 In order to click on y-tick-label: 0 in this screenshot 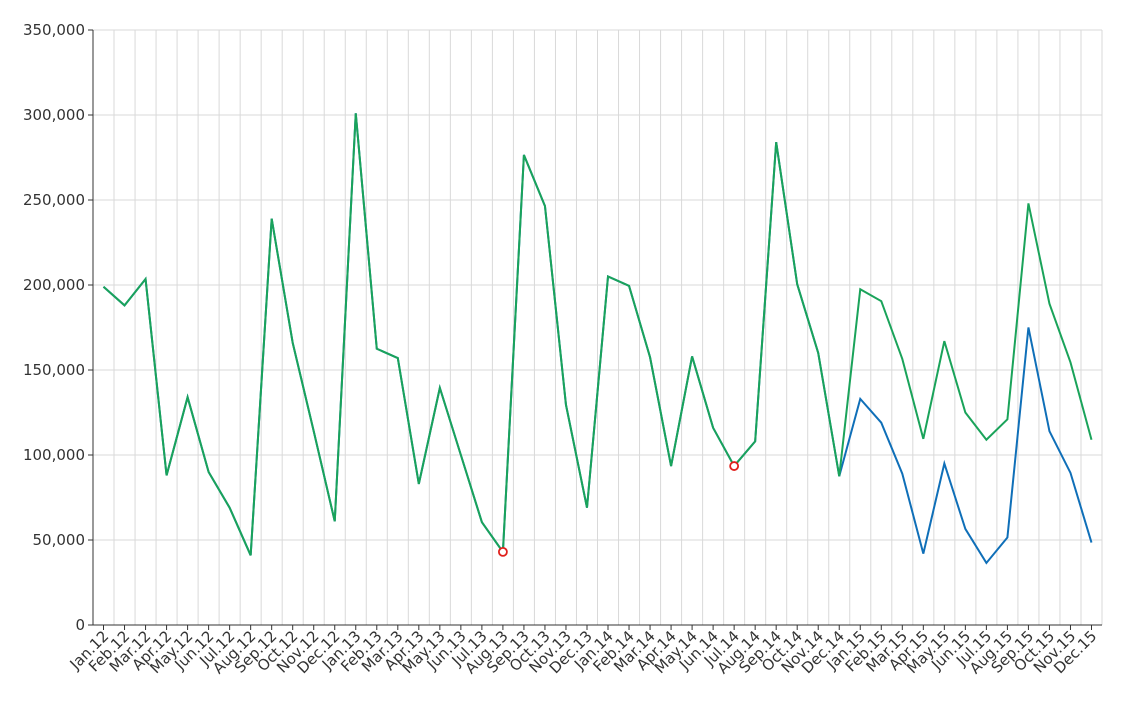, I will do `click(80, 625)`.